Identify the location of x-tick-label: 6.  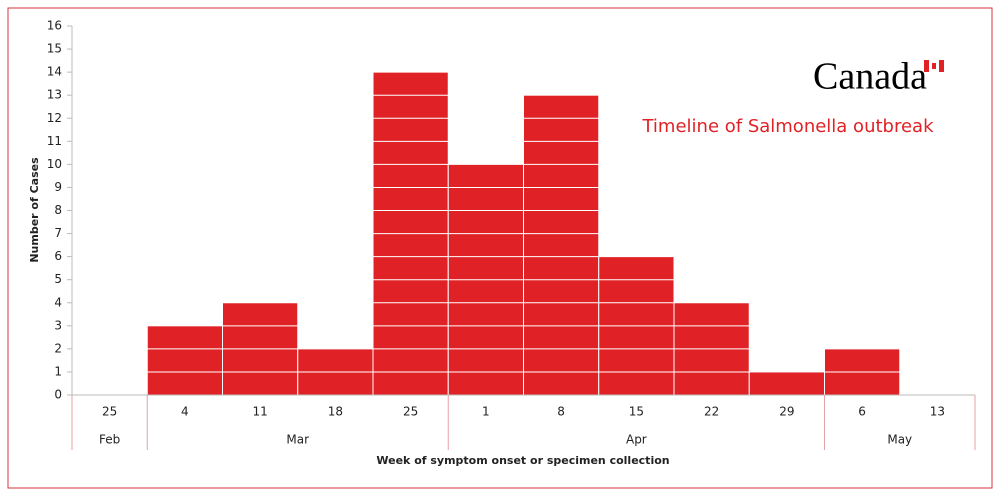
(862, 412).